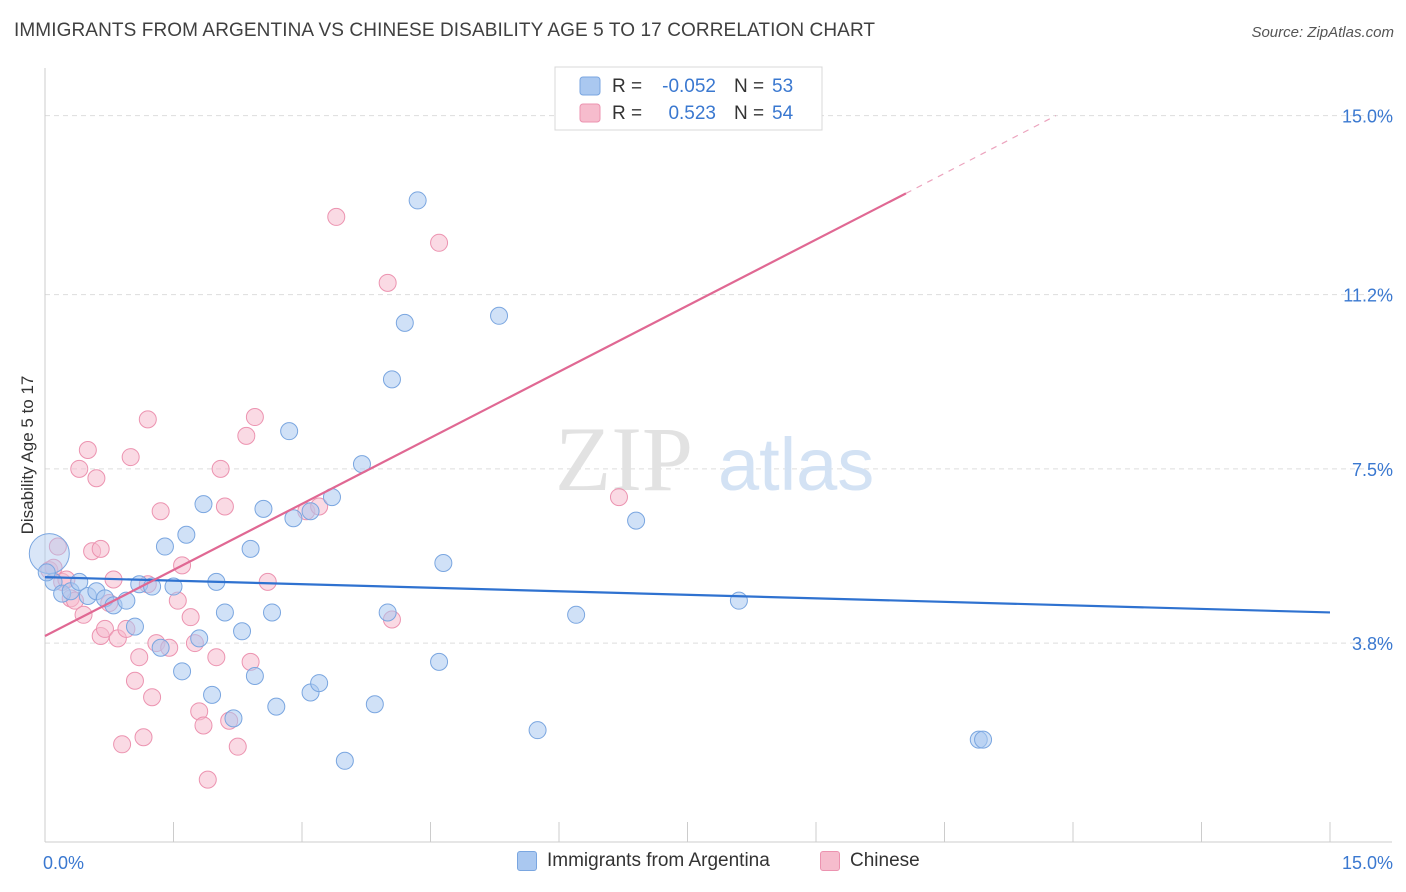 Image resolution: width=1406 pixels, height=892 pixels. I want to click on legend-swatch-pink, so click(590, 113).